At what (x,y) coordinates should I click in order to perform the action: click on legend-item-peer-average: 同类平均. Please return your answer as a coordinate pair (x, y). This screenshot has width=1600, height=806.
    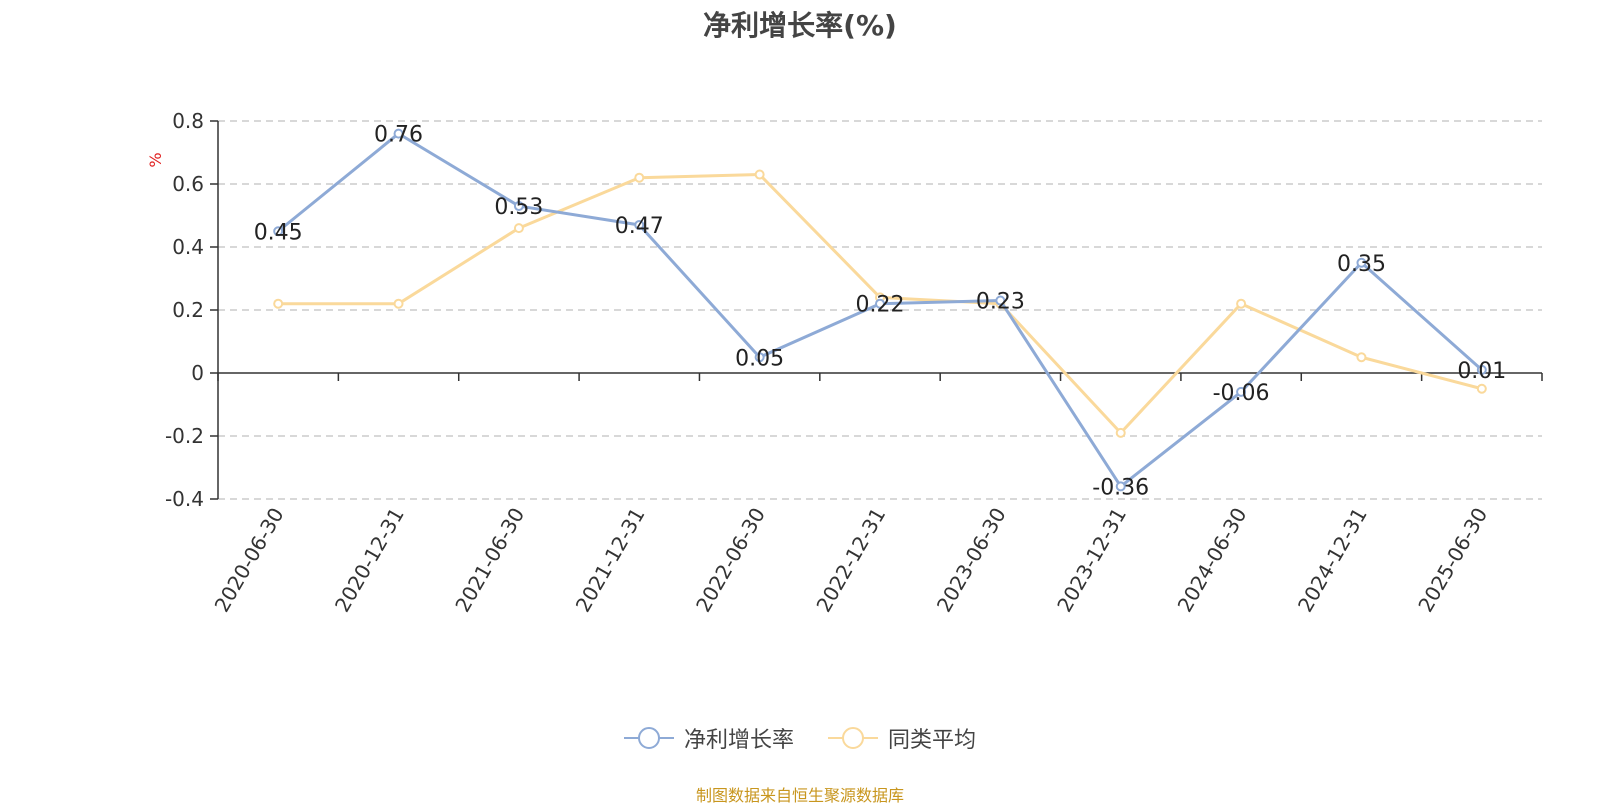
    Looking at the image, I should click on (902, 738).